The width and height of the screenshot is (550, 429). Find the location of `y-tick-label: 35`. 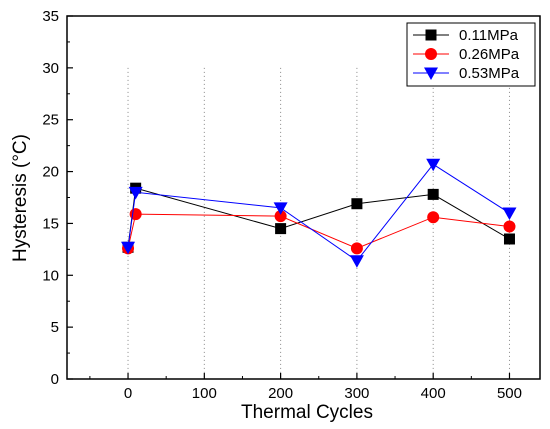

y-tick-label: 35 is located at coordinates (50, 16).